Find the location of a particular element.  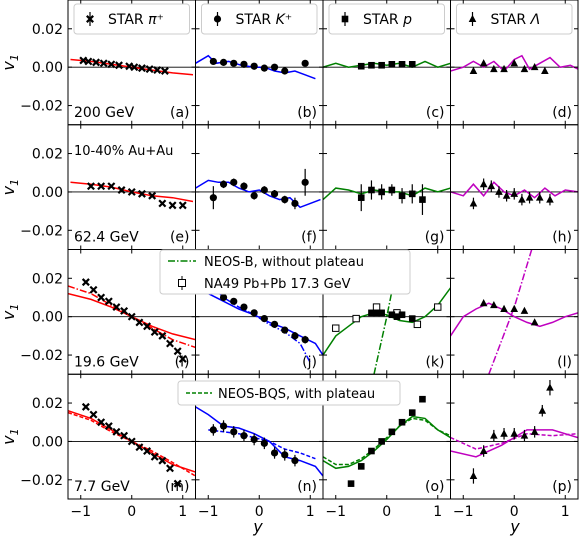

y-tick-label: 0.02 is located at coordinates (47, 279).